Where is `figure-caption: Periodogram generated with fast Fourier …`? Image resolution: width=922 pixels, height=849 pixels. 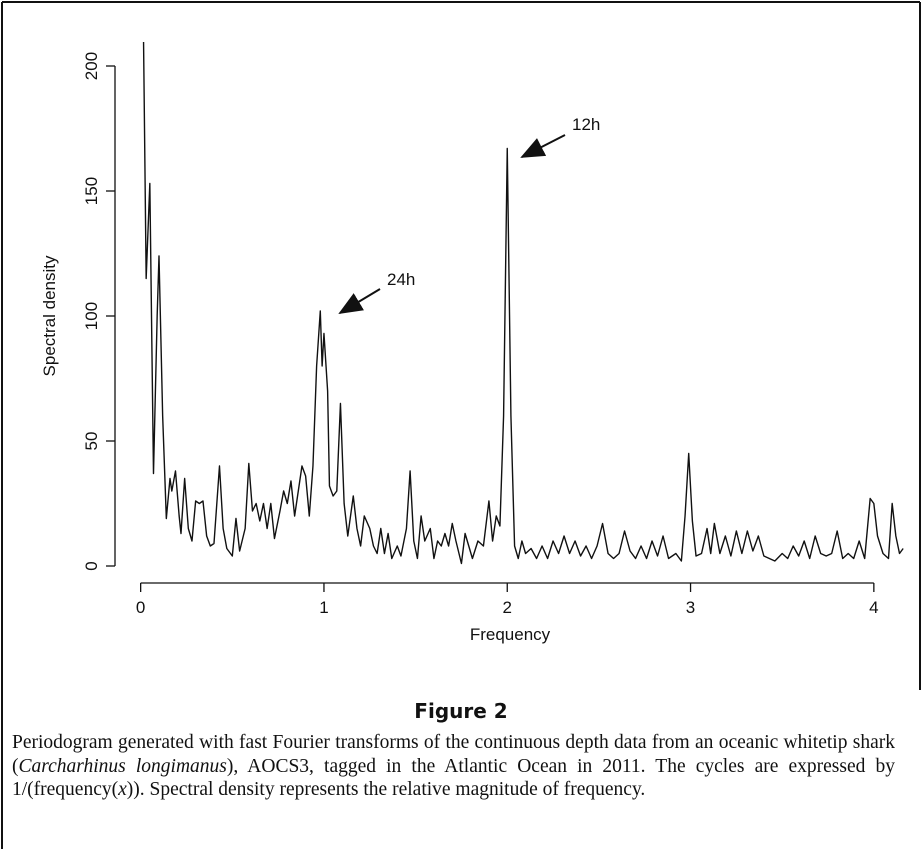
figure-caption: Periodogram generated with fast Fourier … is located at coordinates (453, 766).